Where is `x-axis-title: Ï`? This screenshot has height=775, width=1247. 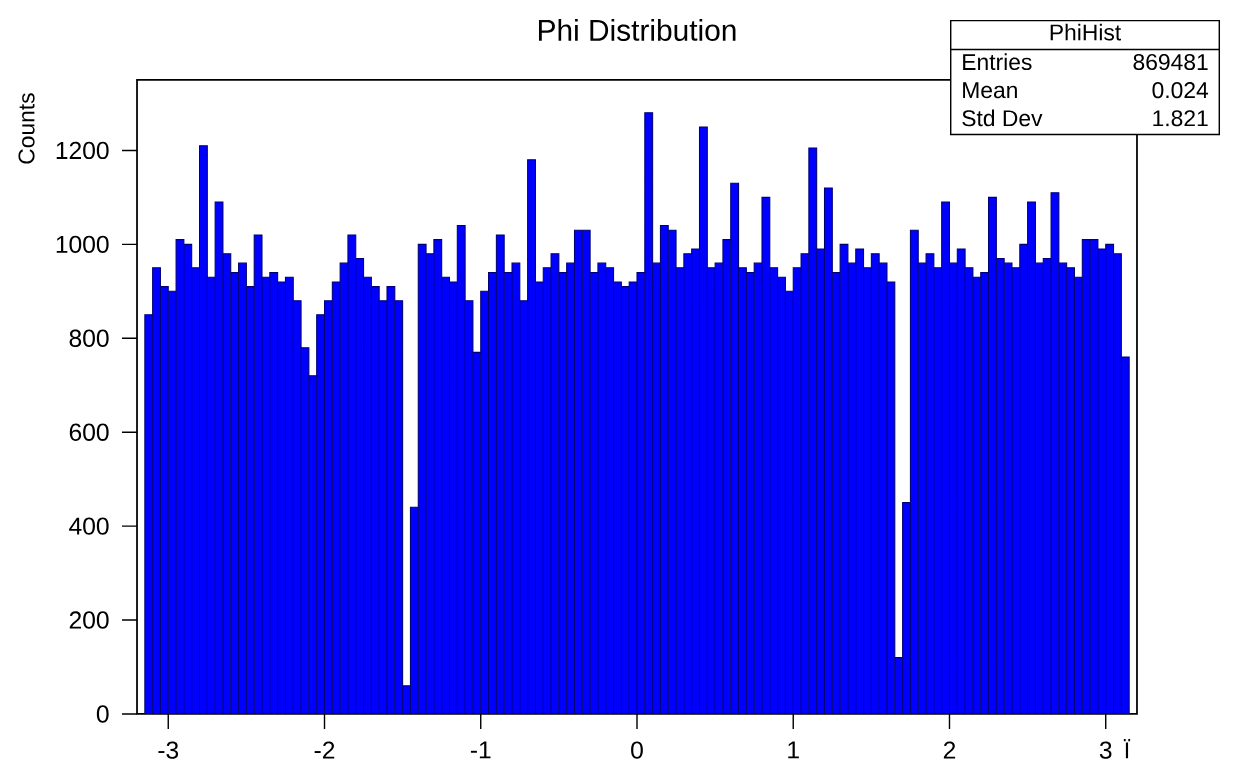 x-axis-title: Ï is located at coordinates (1127, 749).